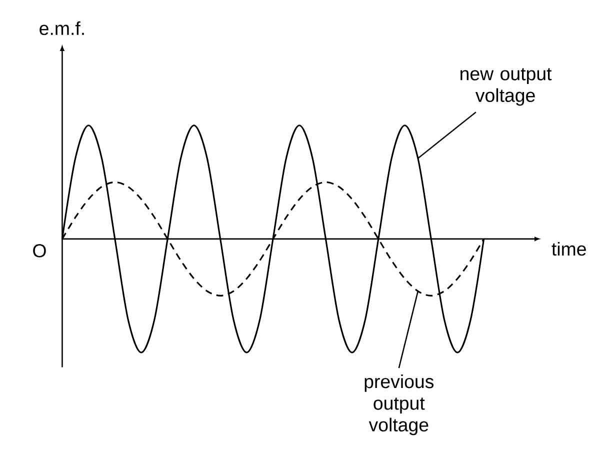  What do you see at coordinates (399, 405) in the screenshot?
I see `text: previous output voltage` at bounding box center [399, 405].